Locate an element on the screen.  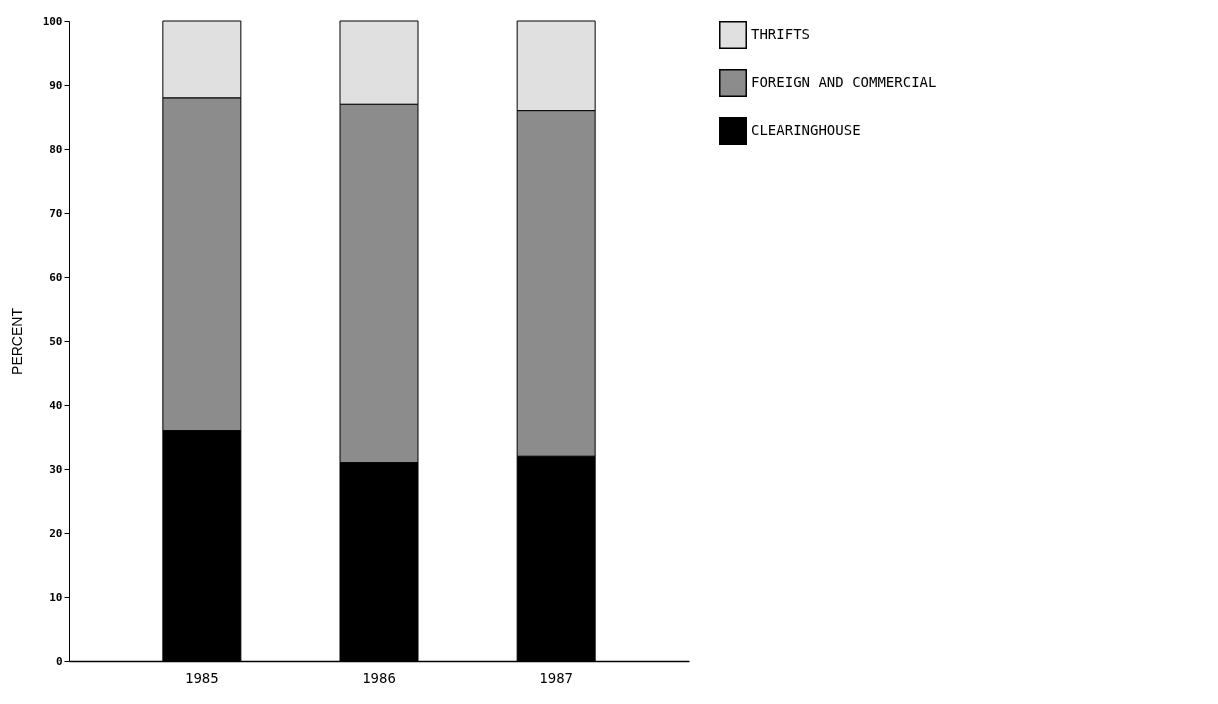
y-axis-title: PERCENT is located at coordinates (16, 341).